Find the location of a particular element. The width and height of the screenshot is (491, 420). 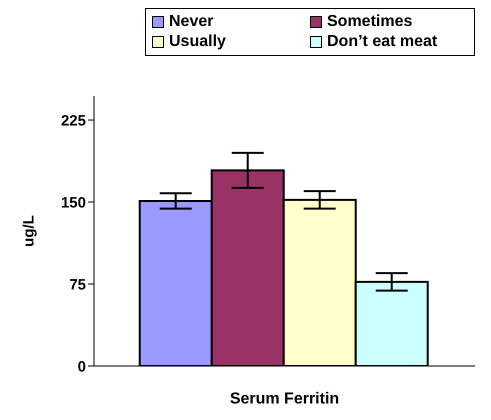

legend-label: Usually is located at coordinates (197, 42).